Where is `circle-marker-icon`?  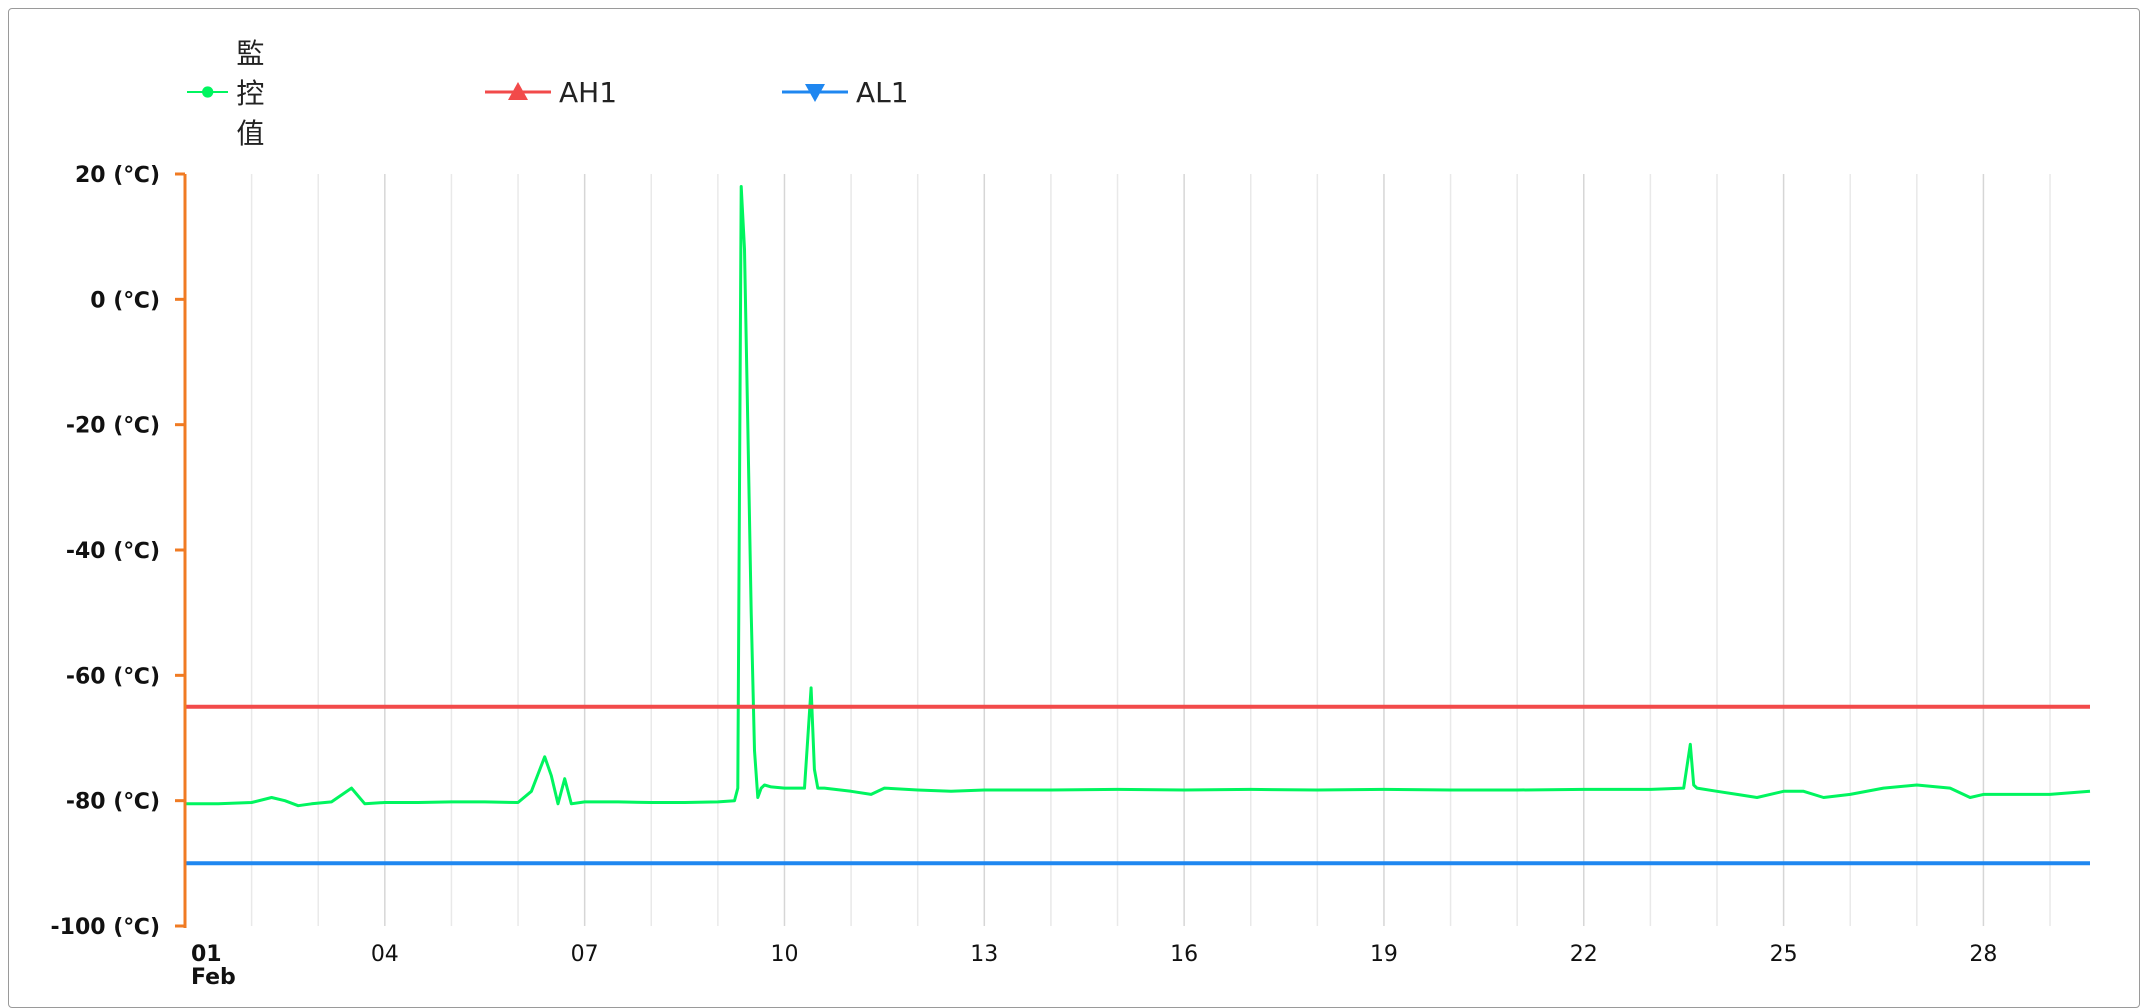 circle-marker-icon is located at coordinates (208, 92).